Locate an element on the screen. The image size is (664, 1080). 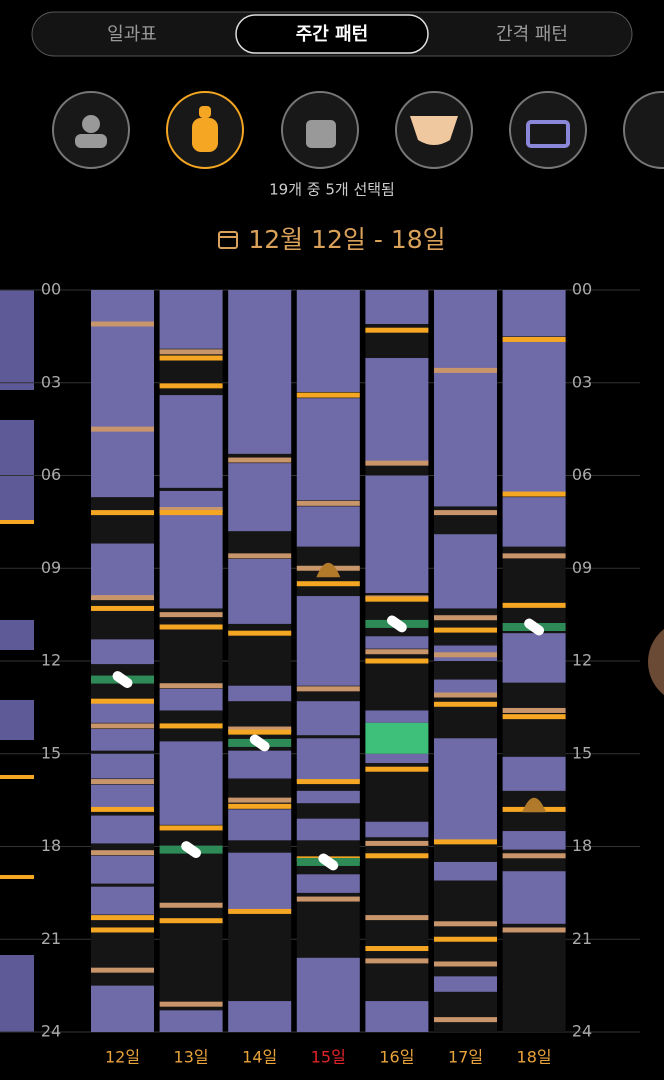
icon-more is located at coordinates (643, 130).